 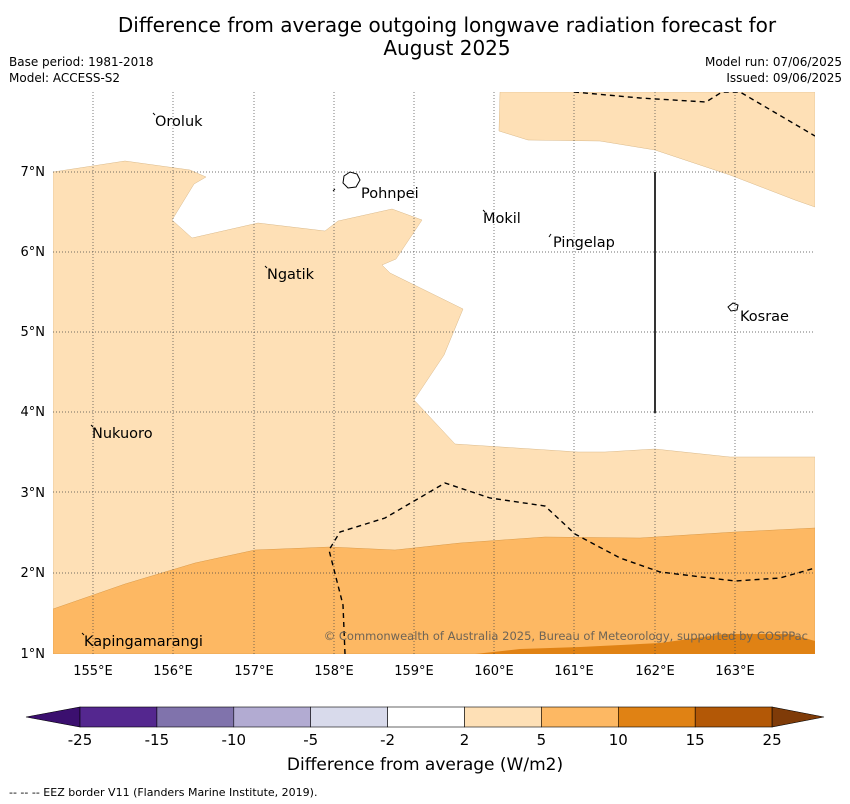 I want to click on eez-border-south, so click(x=571, y=568).